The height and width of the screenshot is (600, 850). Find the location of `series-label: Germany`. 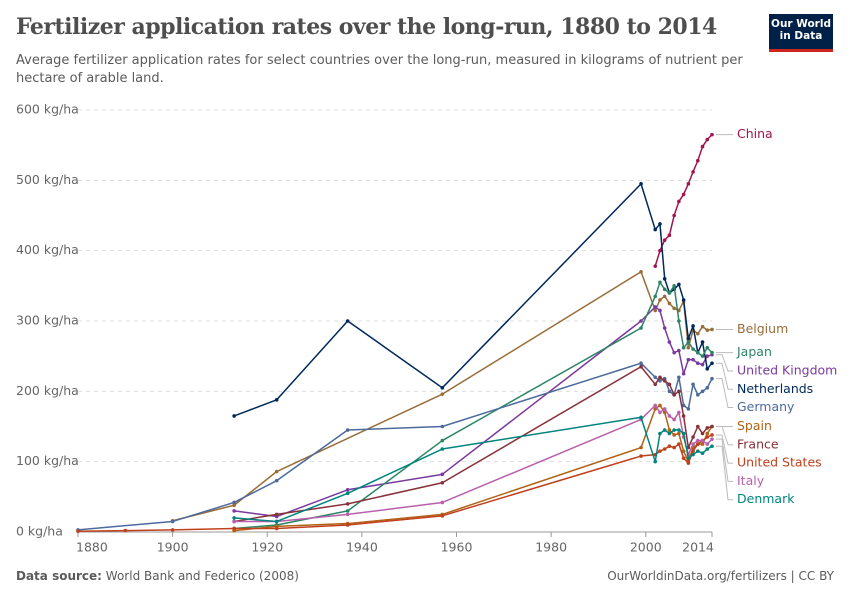

series-label: Germany is located at coordinates (766, 406).